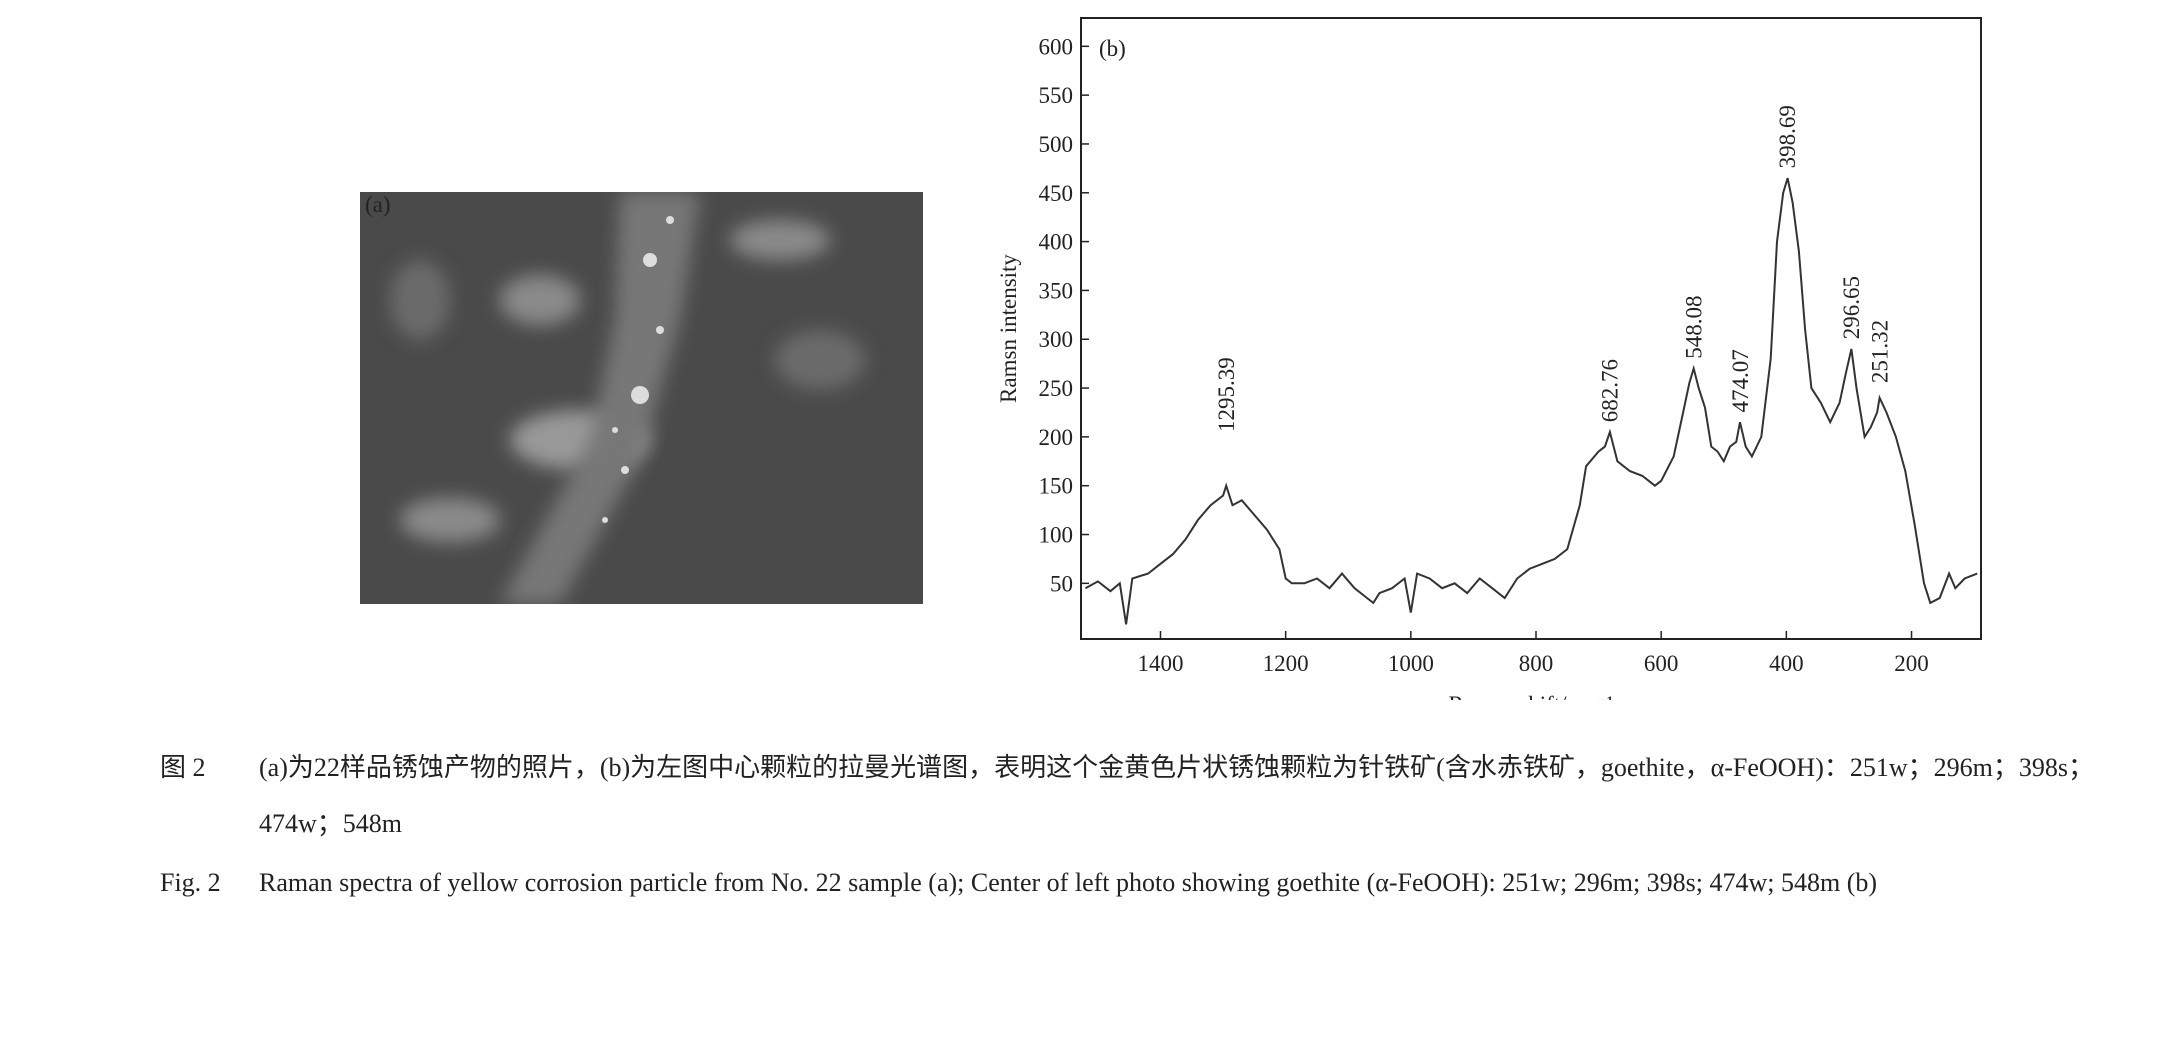 Image resolution: width=2171 pixels, height=1037 pixels. What do you see at coordinates (1056, 339) in the screenshot?
I see `y-tick-label: 300` at bounding box center [1056, 339].